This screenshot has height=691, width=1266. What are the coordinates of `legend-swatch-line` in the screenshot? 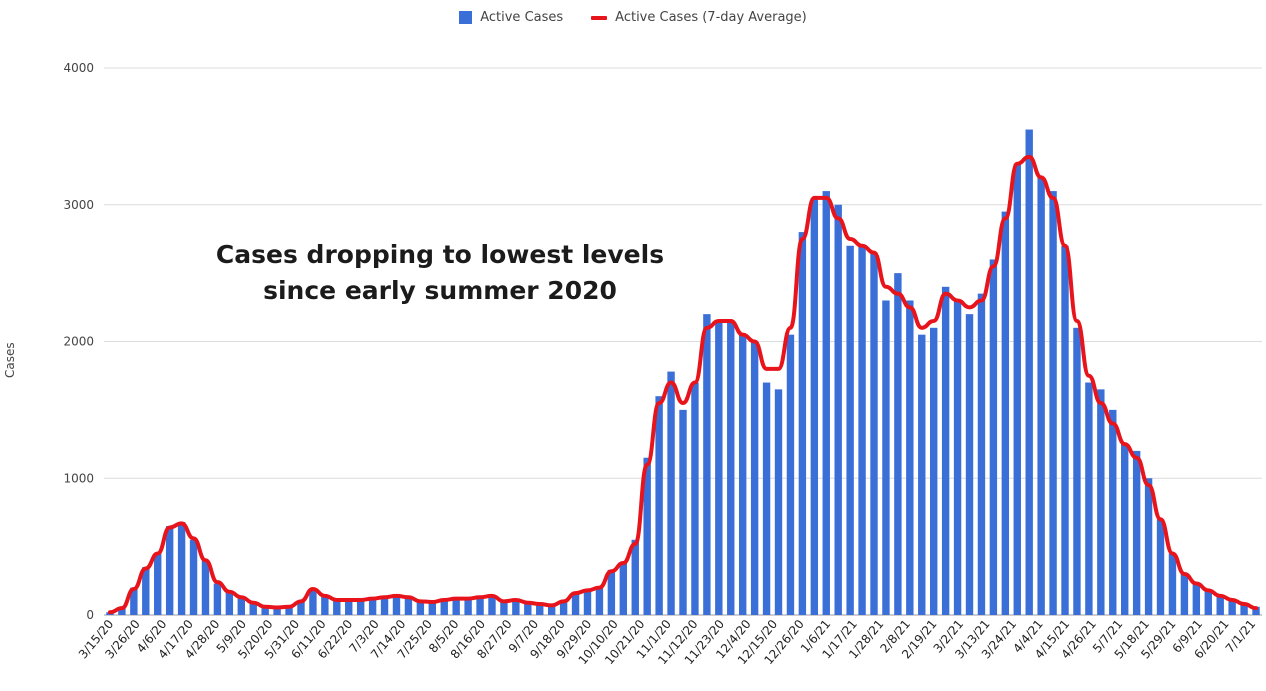 It's located at (599, 17).